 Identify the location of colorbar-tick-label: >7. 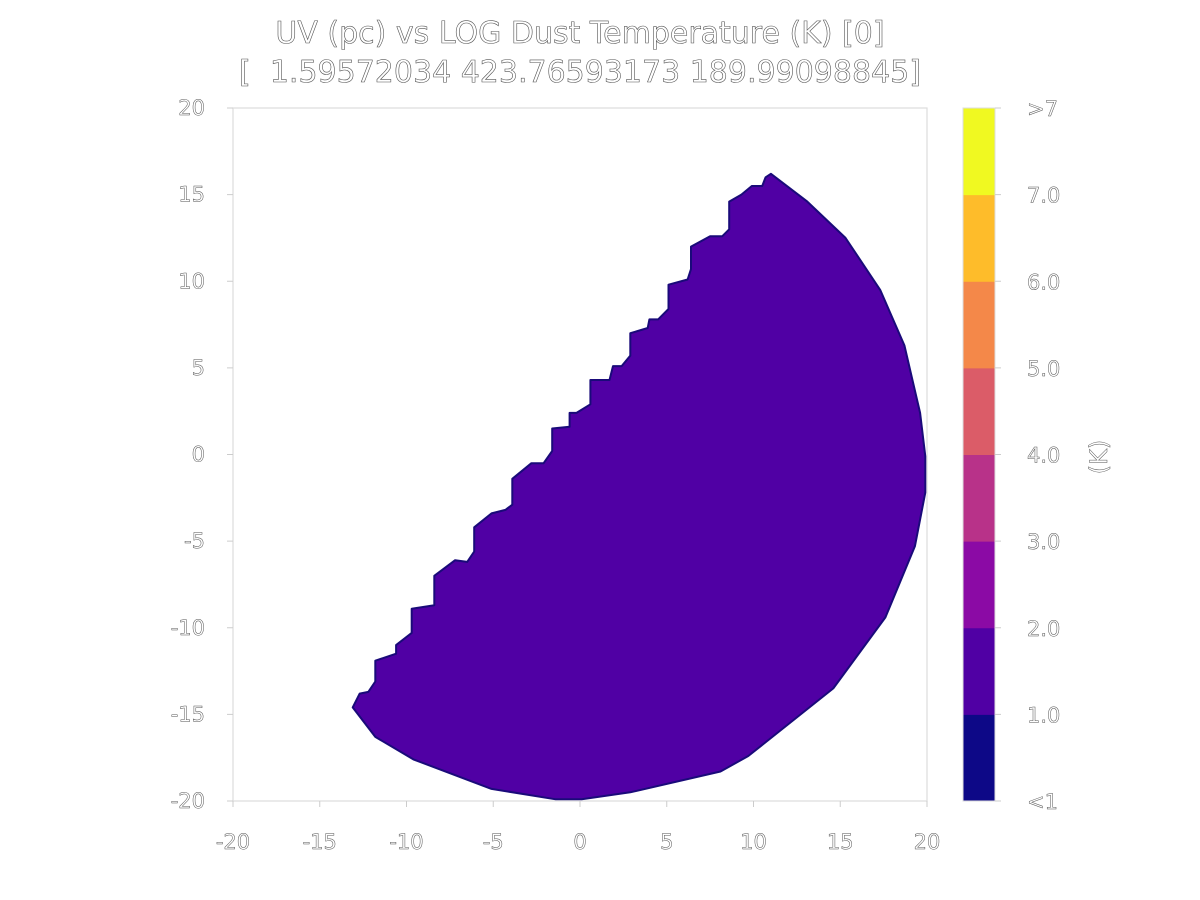
(1042, 109).